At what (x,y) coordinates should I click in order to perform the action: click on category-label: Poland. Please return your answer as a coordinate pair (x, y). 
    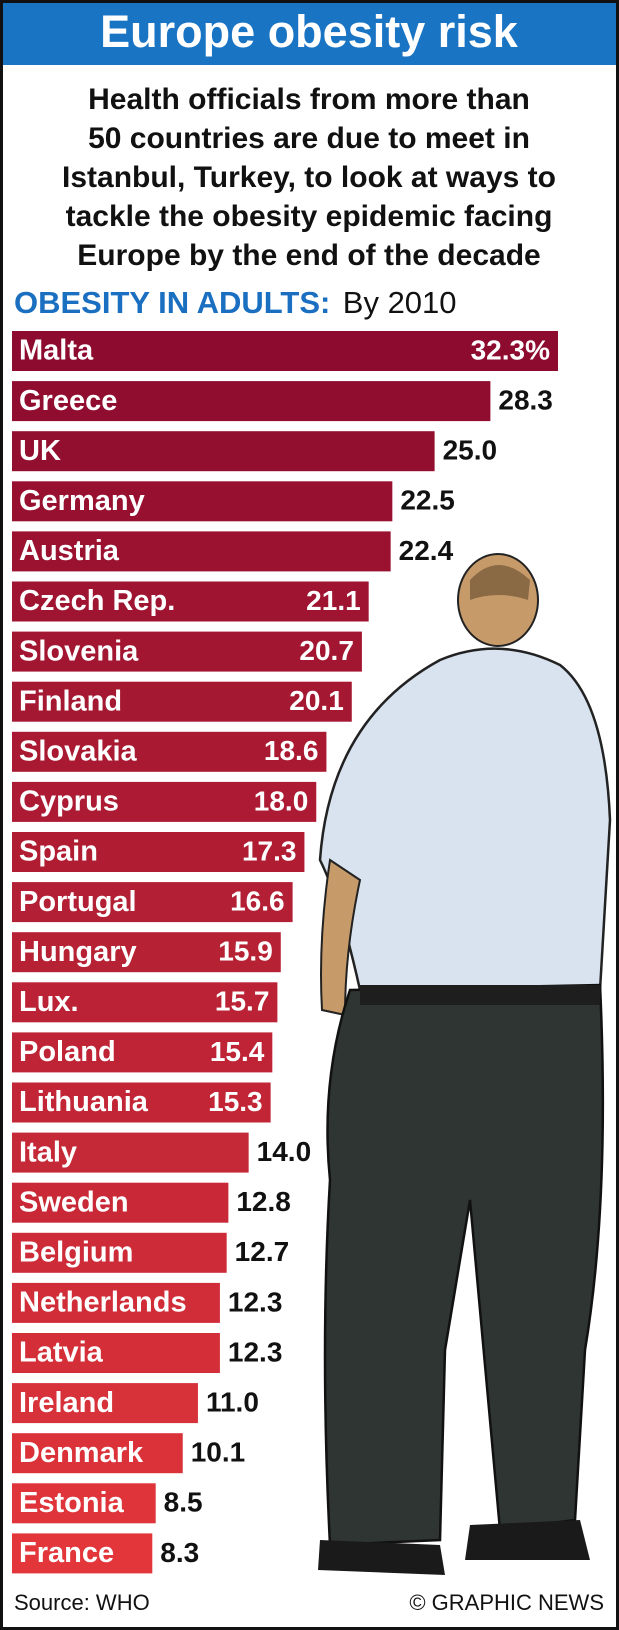
    Looking at the image, I should click on (67, 1052).